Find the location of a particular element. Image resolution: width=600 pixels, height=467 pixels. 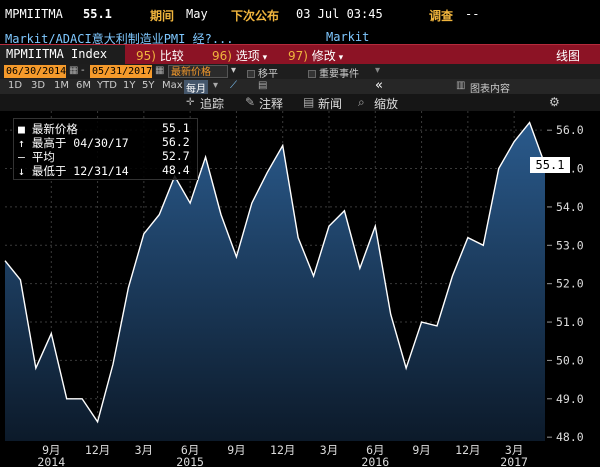

edit-num: 97) is located at coordinates (298, 56).